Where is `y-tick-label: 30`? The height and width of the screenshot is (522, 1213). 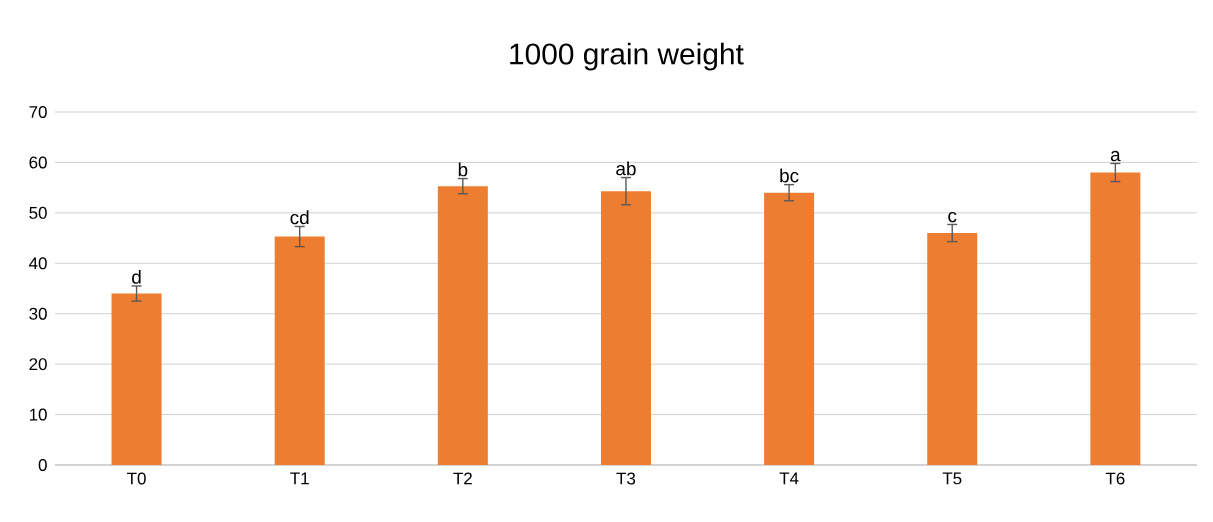
y-tick-label: 30 is located at coordinates (38, 313).